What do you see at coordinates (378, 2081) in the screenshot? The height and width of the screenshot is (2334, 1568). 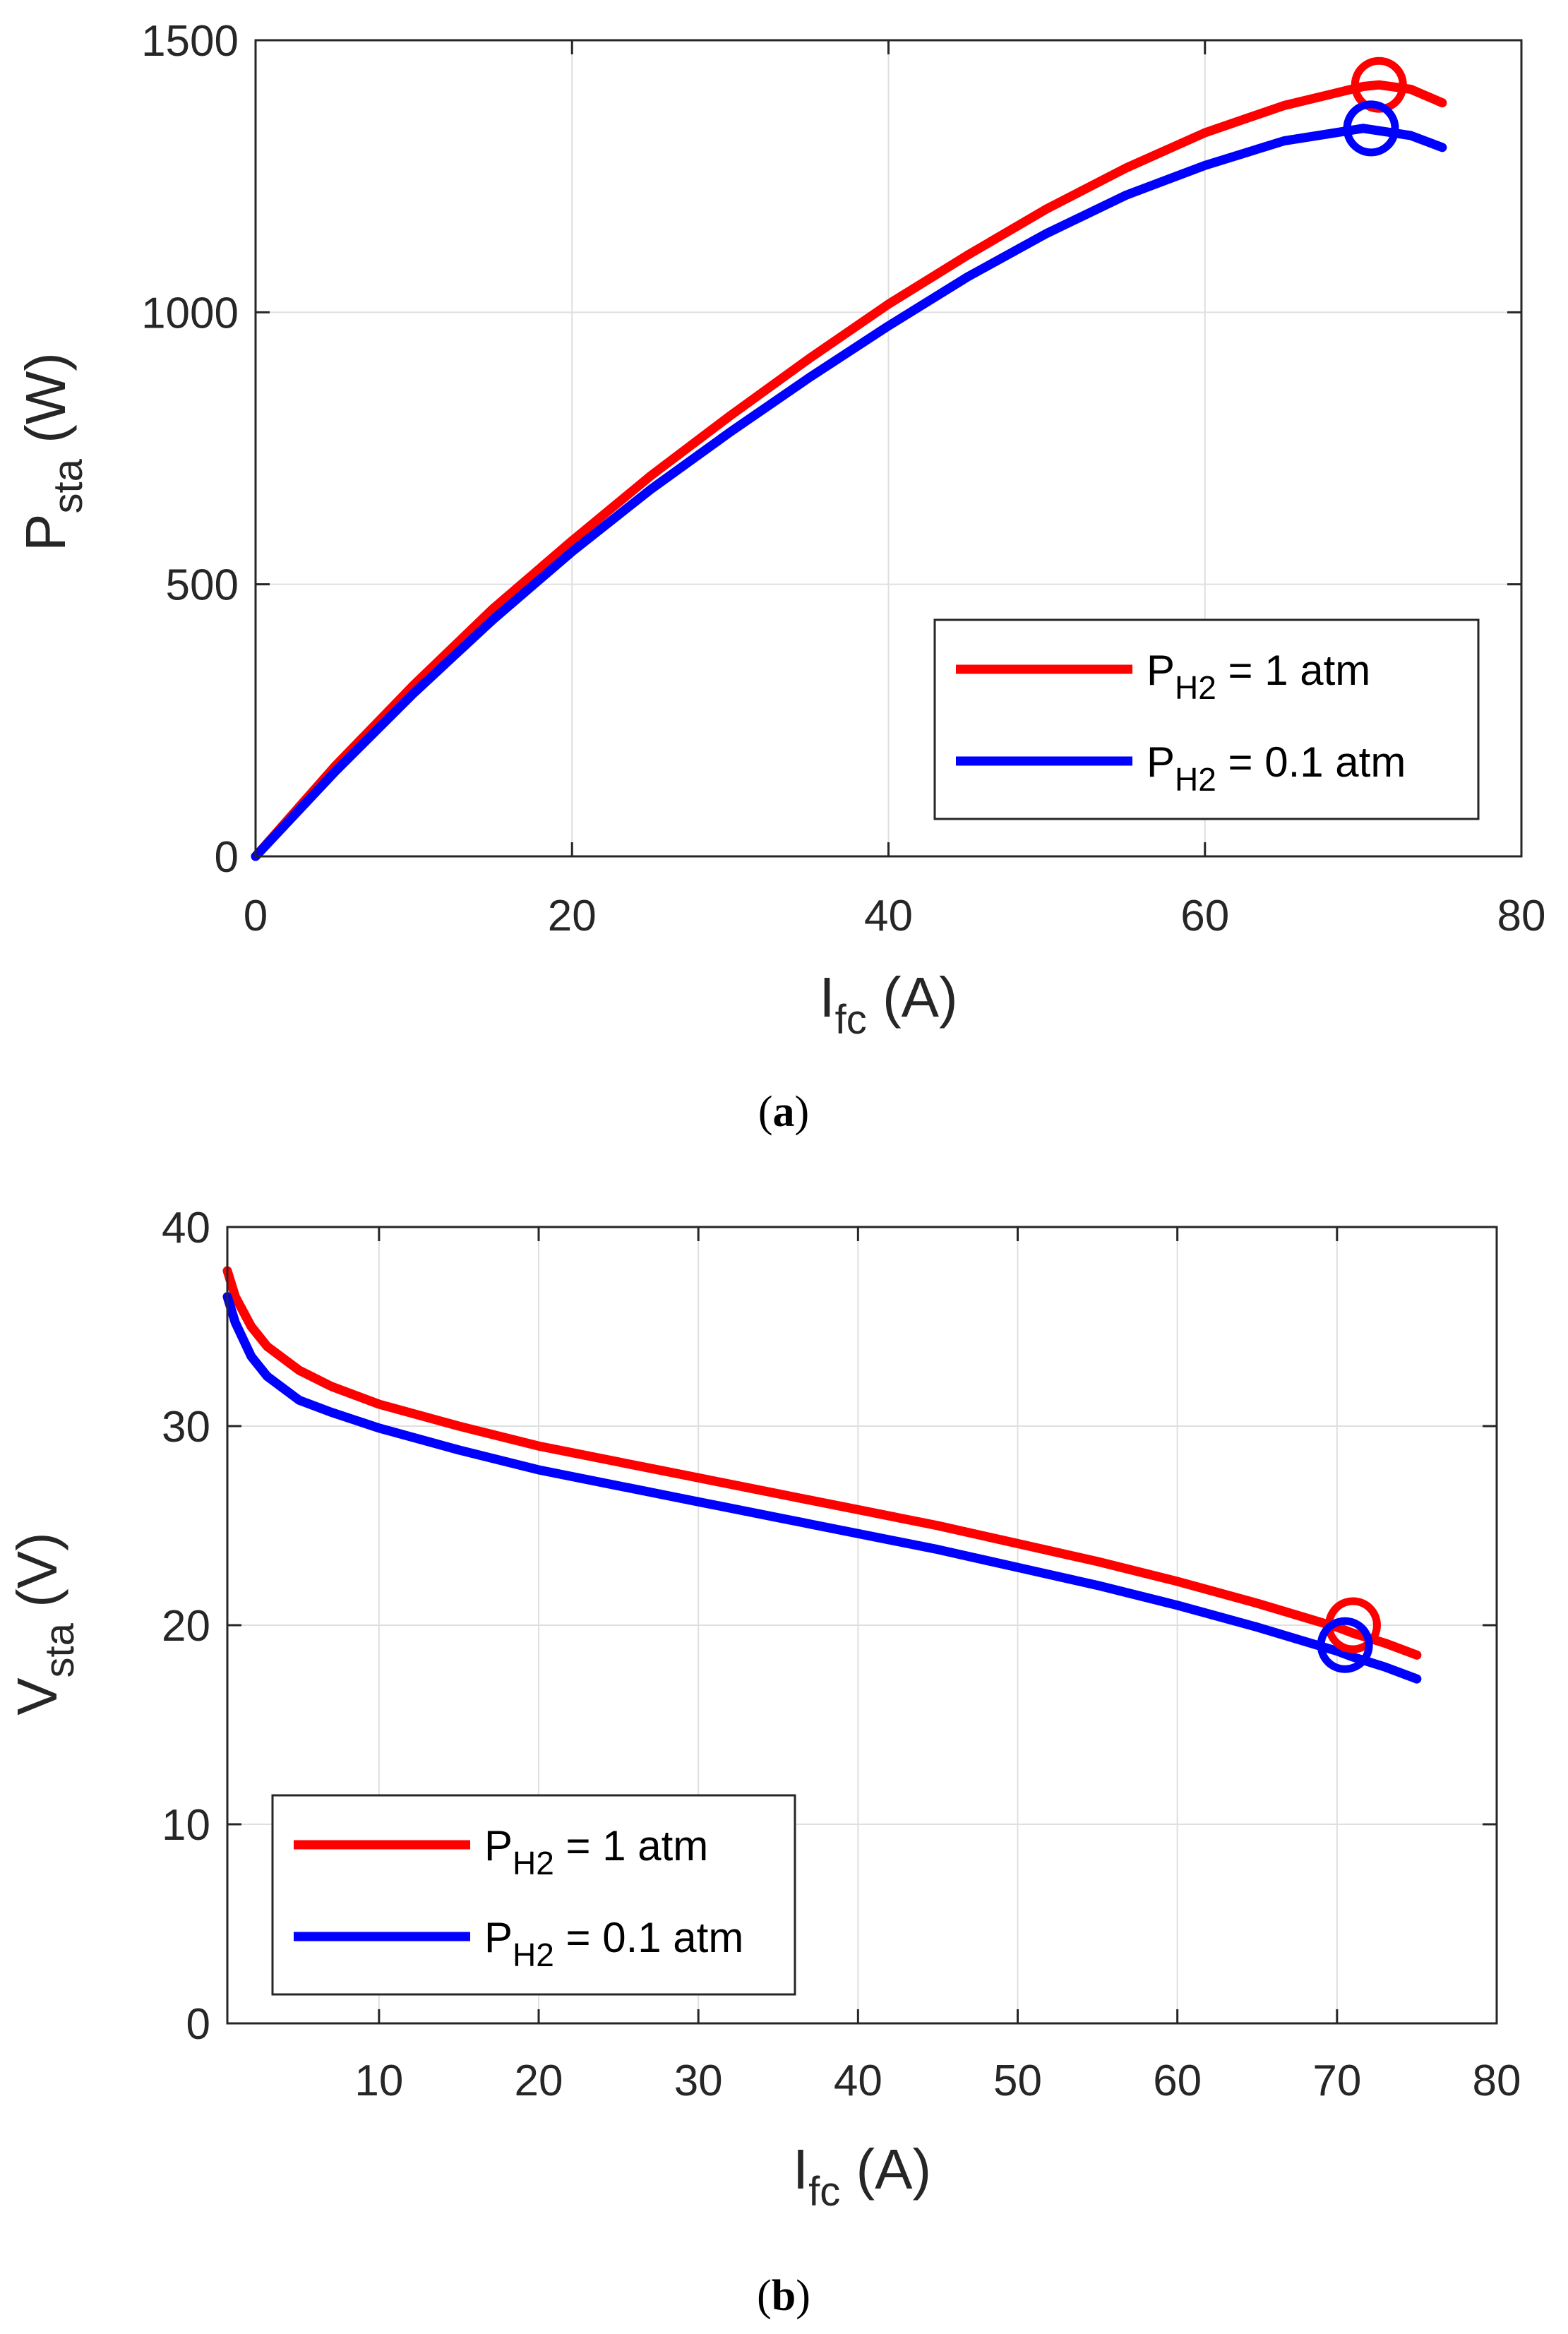 I see `x-tick-label: 10` at bounding box center [378, 2081].